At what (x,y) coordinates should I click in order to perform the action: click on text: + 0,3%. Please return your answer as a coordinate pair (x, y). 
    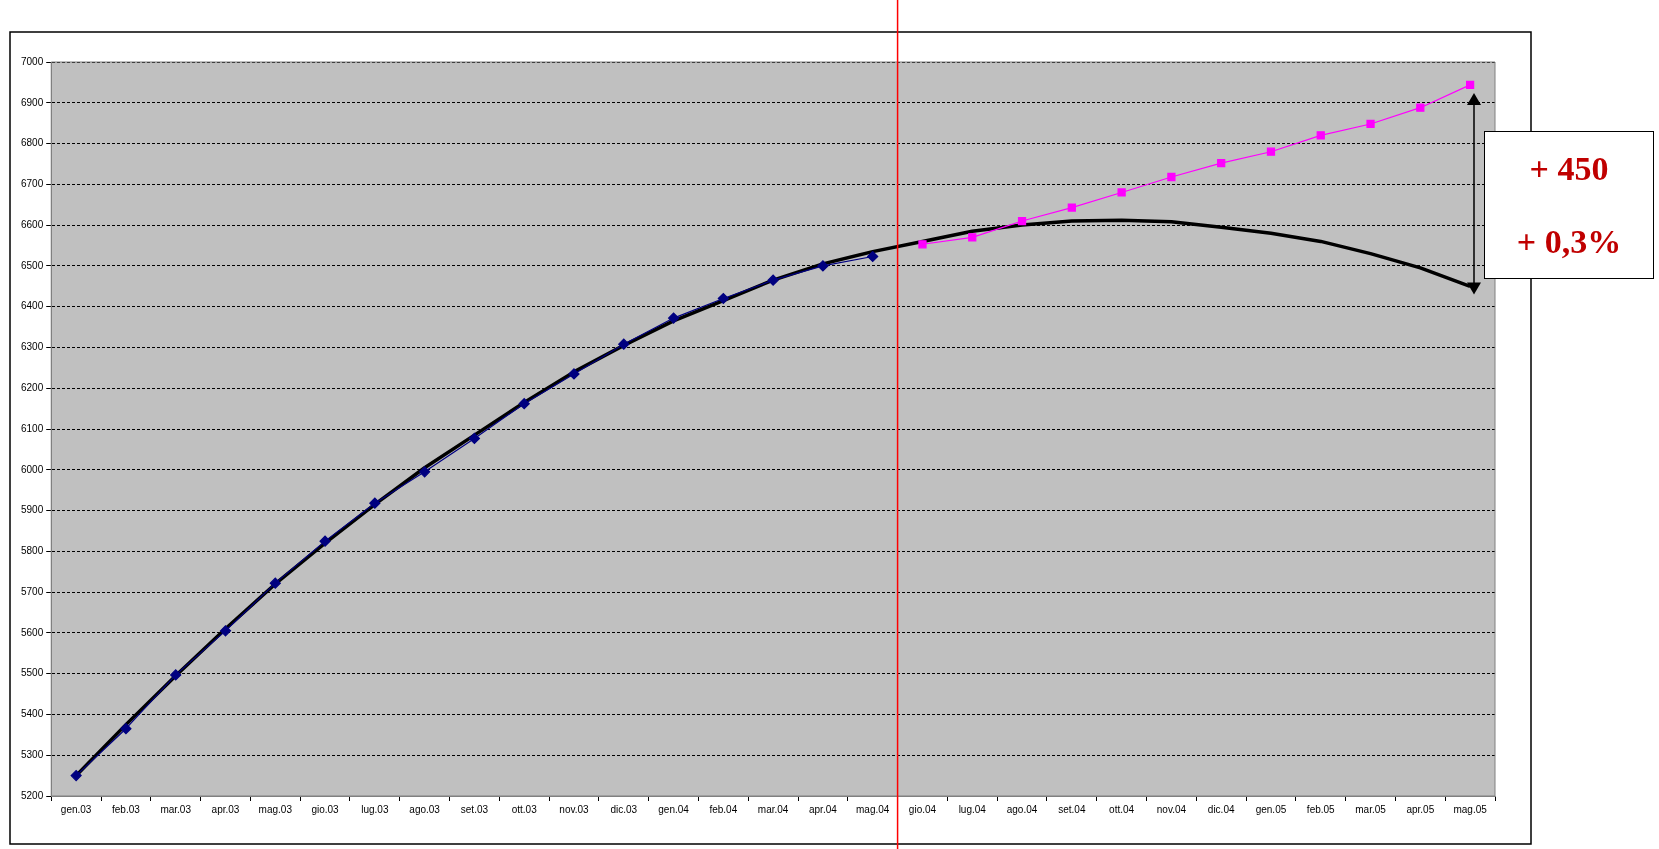
    Looking at the image, I should click on (1569, 241).